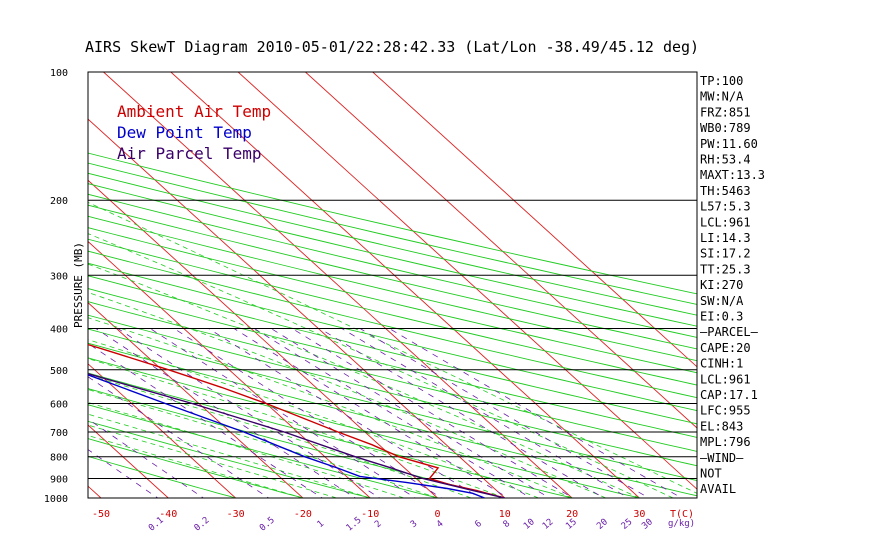  What do you see at coordinates (721, 364) in the screenshot?
I see `stat-entry: CINH:1` at bounding box center [721, 364].